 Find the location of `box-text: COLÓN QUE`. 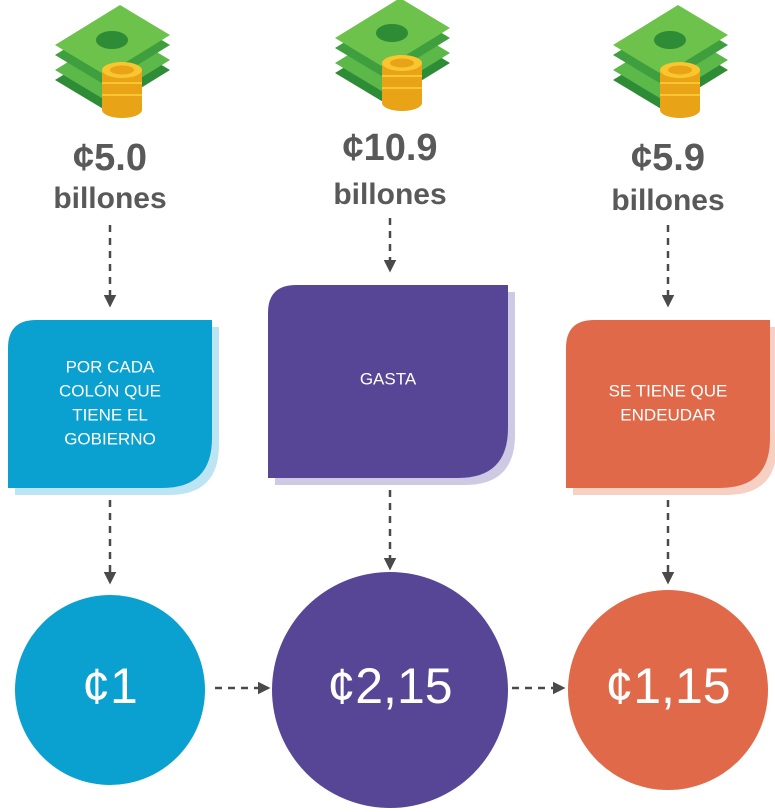

box-text: COLÓN QUE is located at coordinates (110, 390).